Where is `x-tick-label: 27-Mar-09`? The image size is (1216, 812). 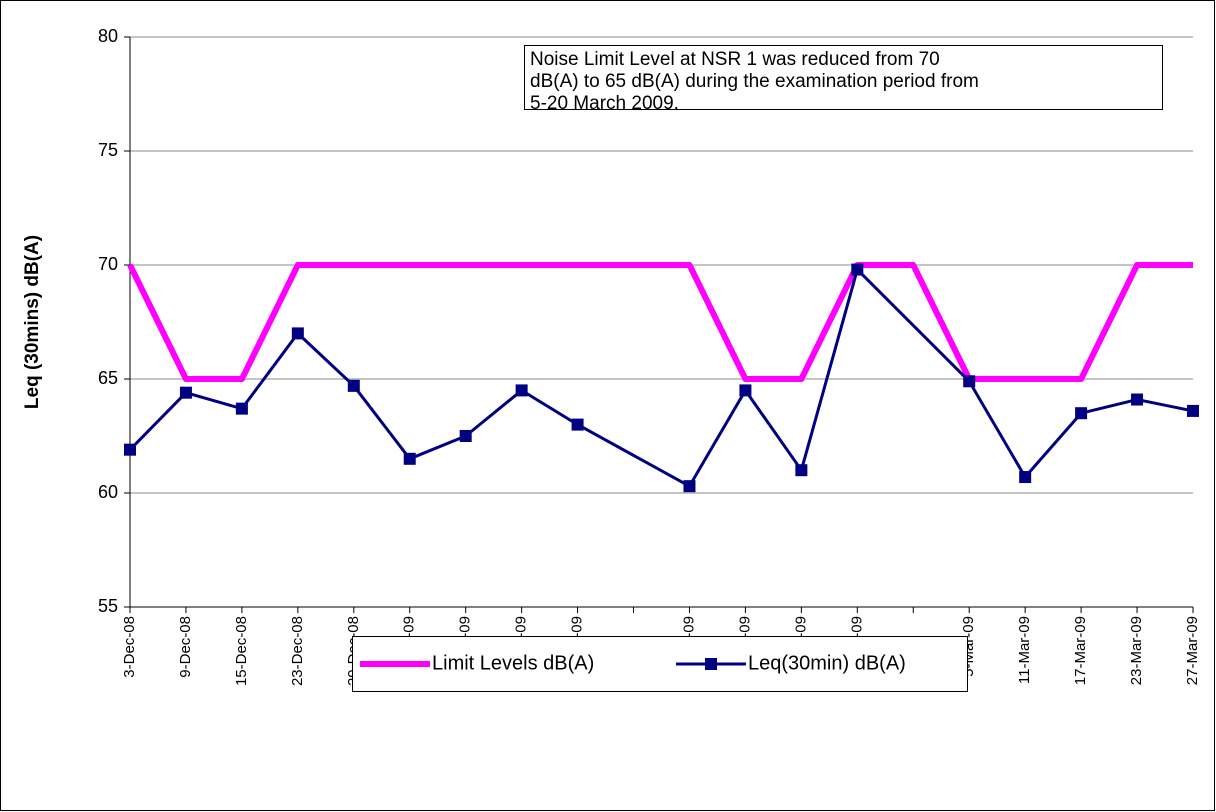 x-tick-label: 27-Mar-09 is located at coordinates (1192, 650).